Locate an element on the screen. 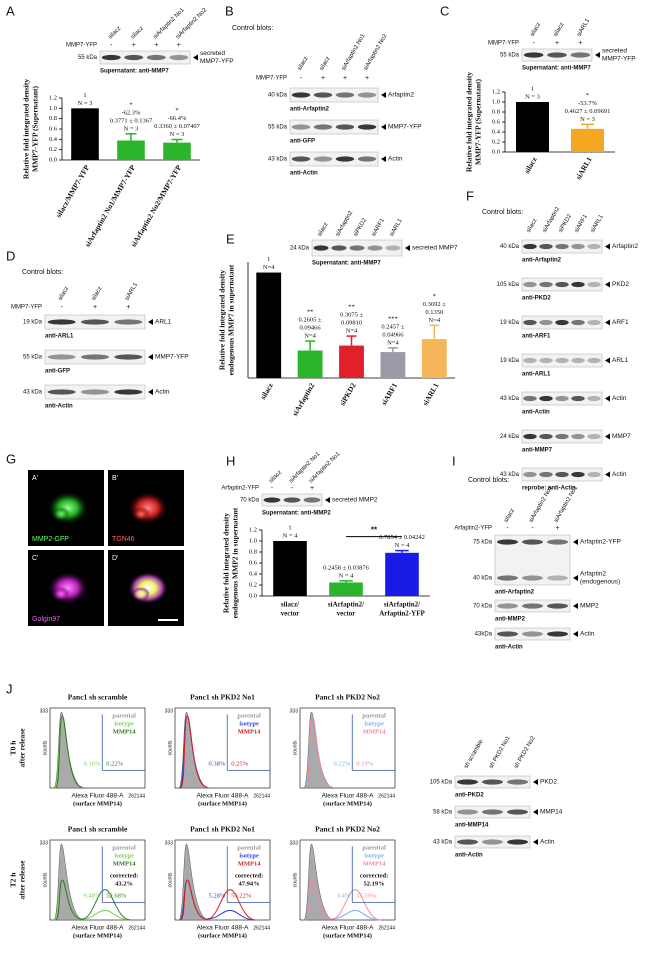  band-label: MMP7 is located at coordinates (621, 436).